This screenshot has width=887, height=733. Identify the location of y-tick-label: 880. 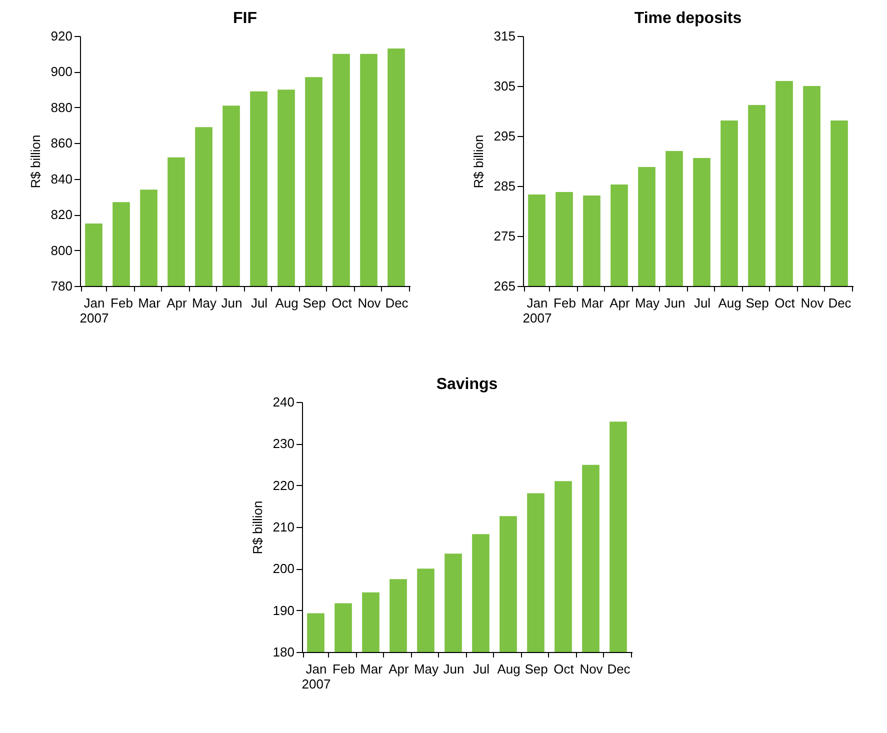
(61, 107).